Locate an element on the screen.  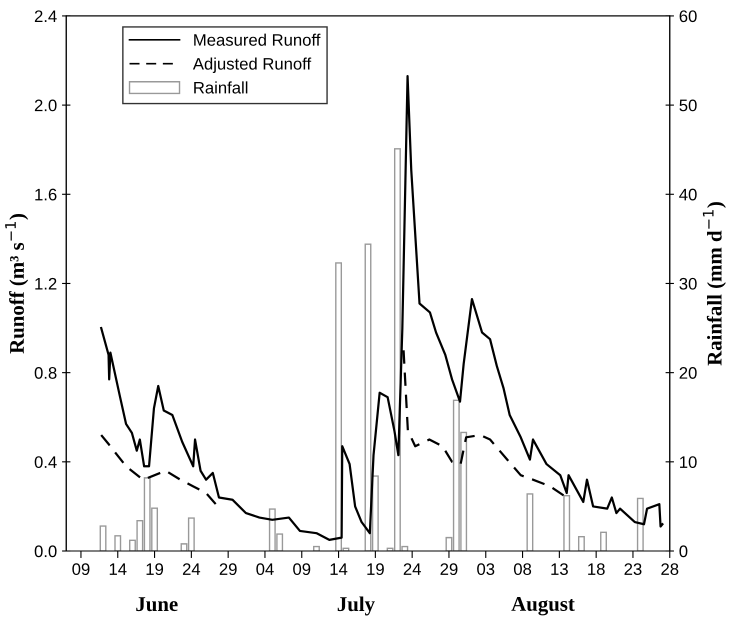
y2-tick-label: 40 is located at coordinates (688, 194).